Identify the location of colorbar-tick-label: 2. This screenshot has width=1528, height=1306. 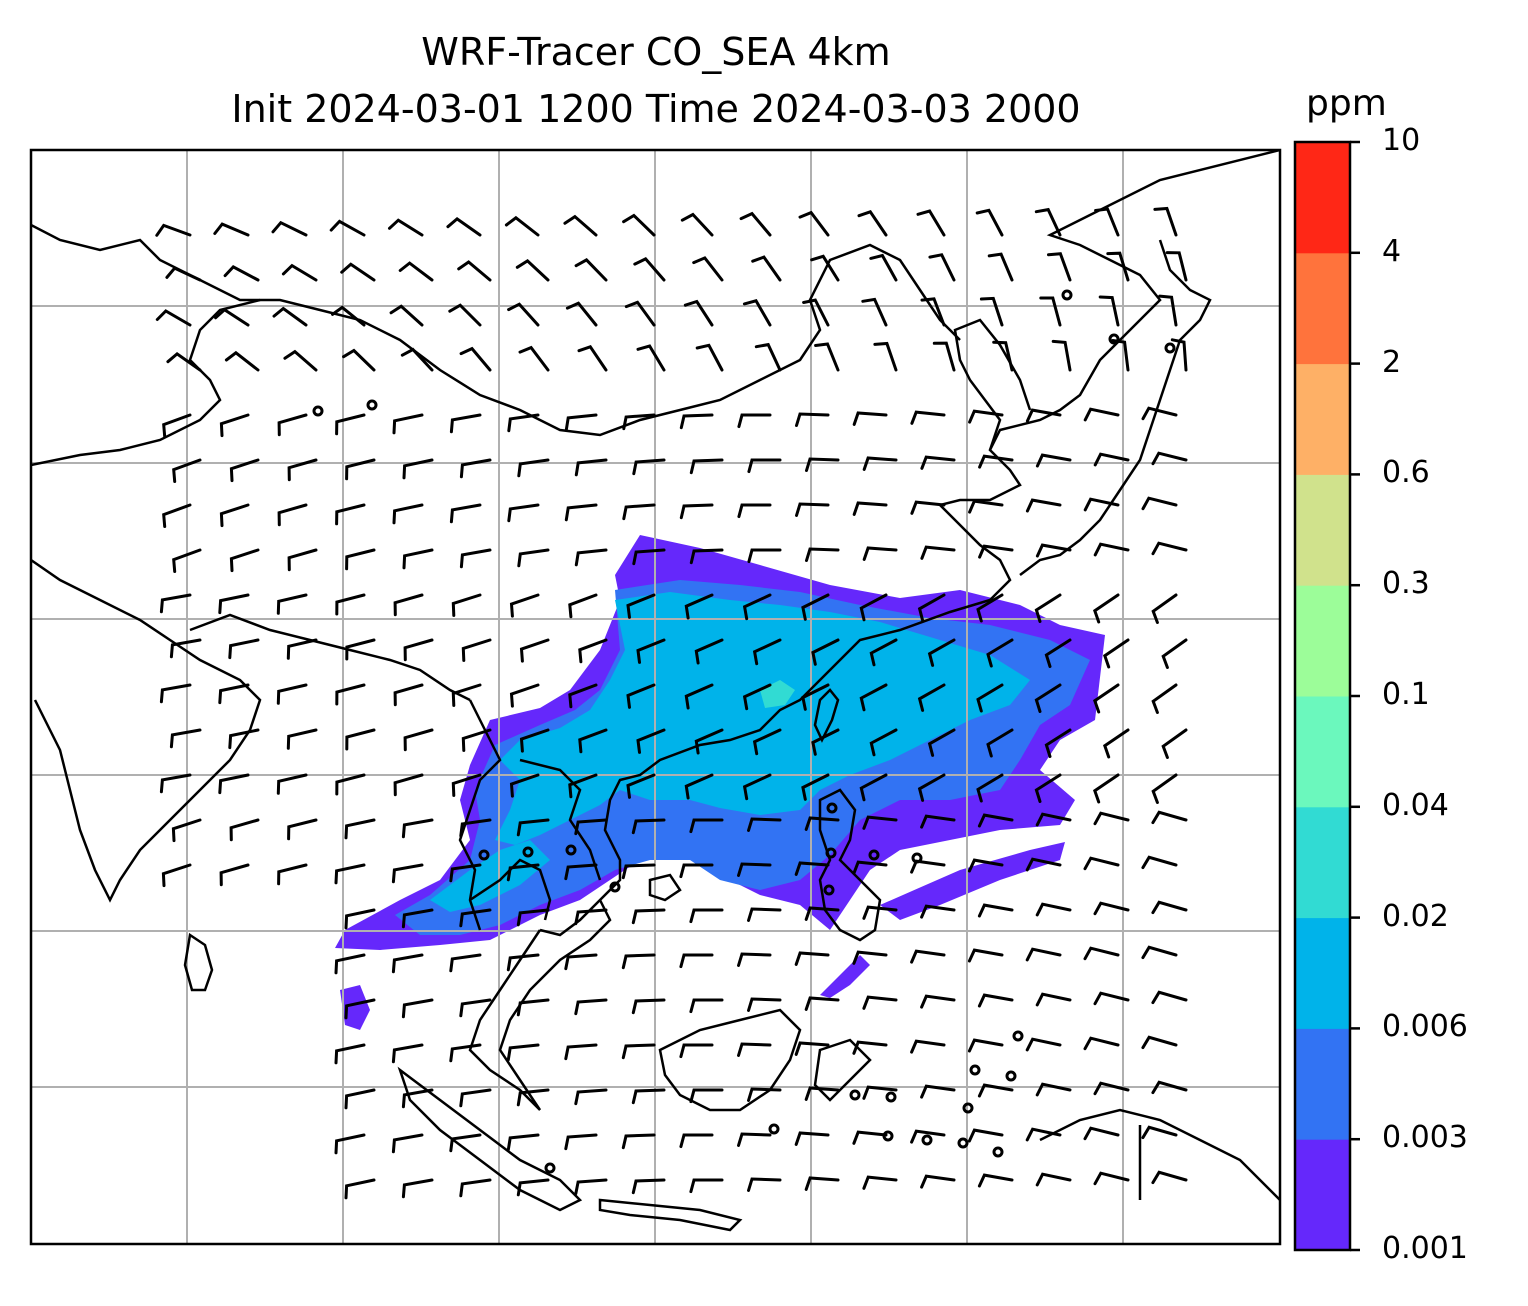
(1392, 362).